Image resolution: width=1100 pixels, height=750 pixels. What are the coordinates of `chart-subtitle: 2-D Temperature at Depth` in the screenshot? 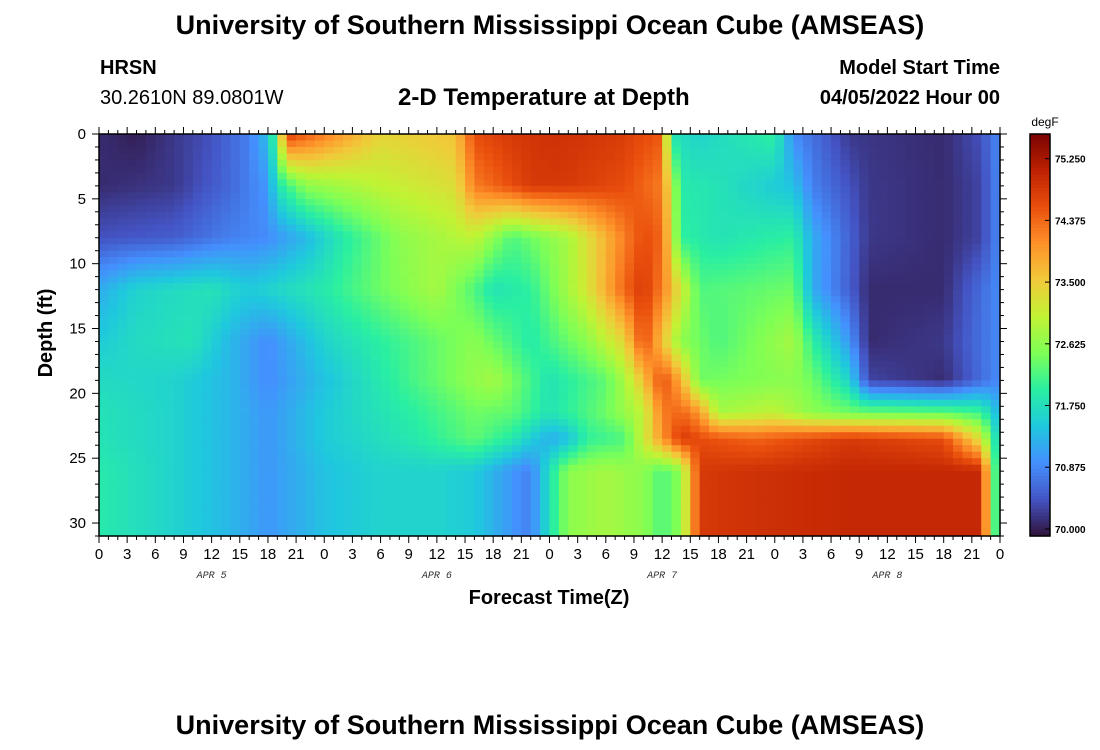 It's located at (544, 97).